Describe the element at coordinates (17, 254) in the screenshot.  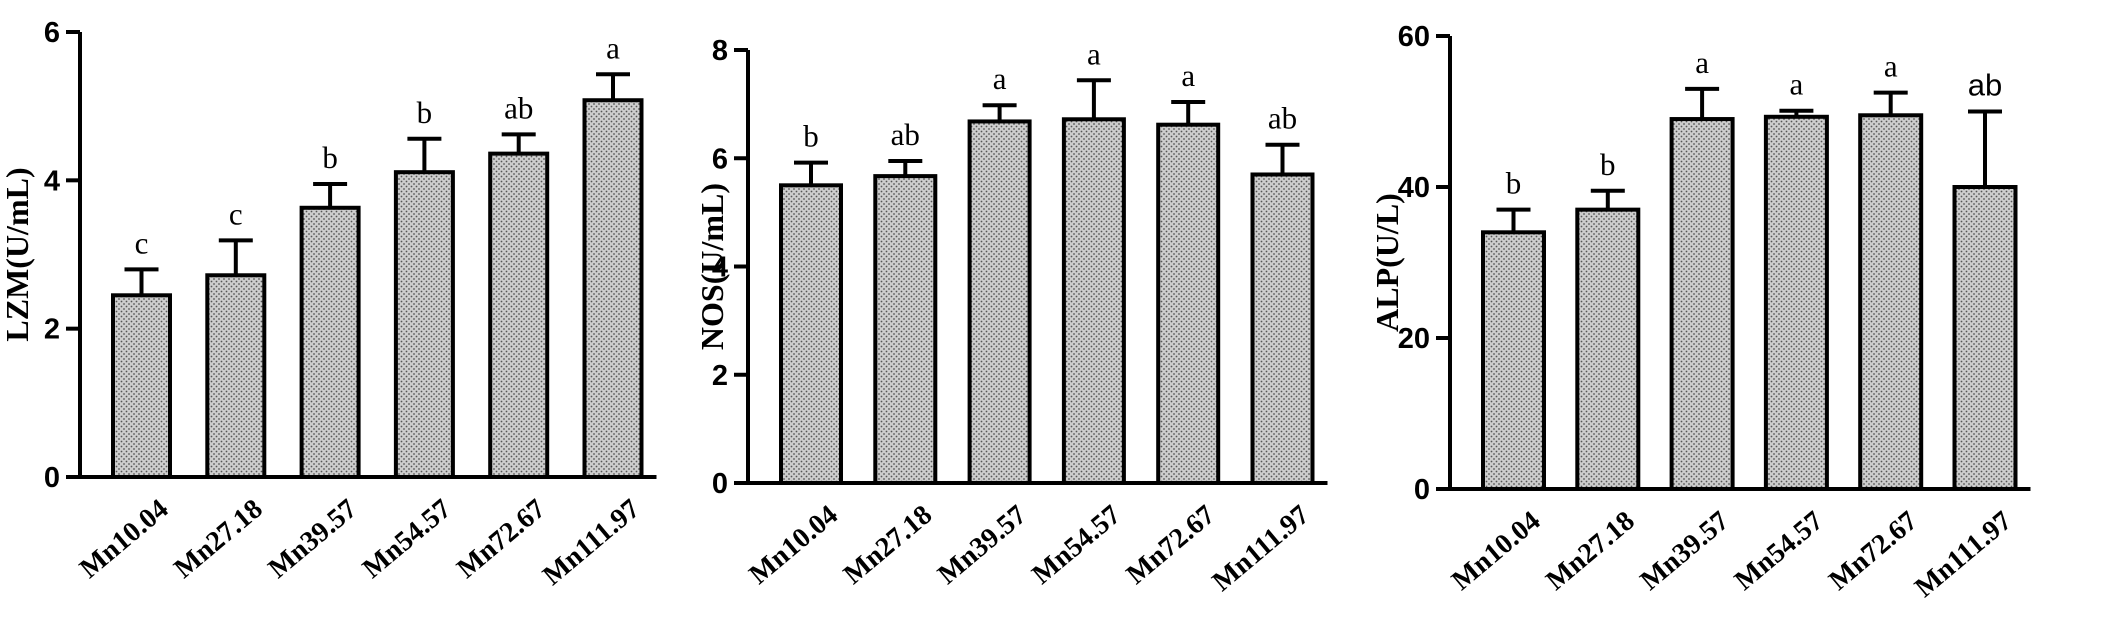
I see `y-axis-label: LZM(U/mL)` at that location.